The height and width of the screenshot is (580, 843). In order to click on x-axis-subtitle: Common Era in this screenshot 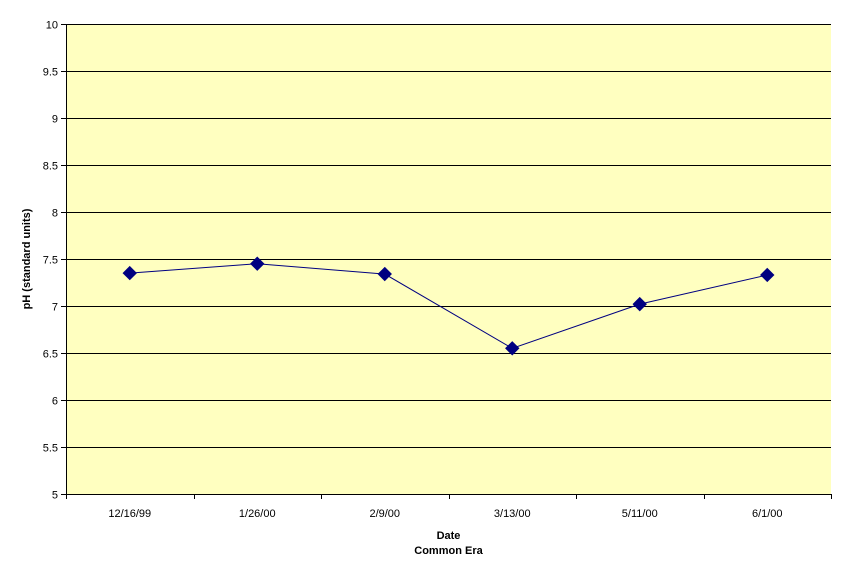, I will do `click(448, 551)`.